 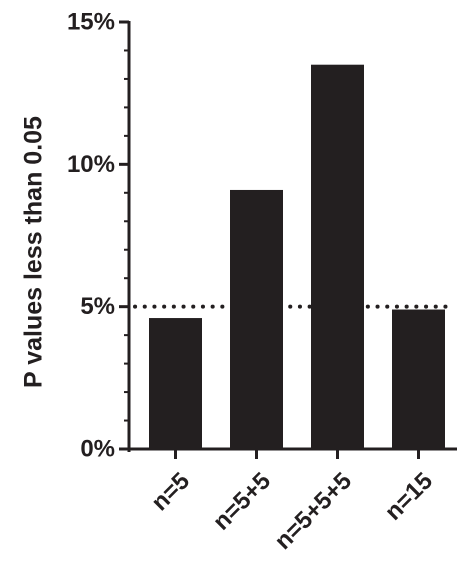 What do you see at coordinates (242, 501) in the screenshot?
I see `x-tick-label: n=5+5` at bounding box center [242, 501].